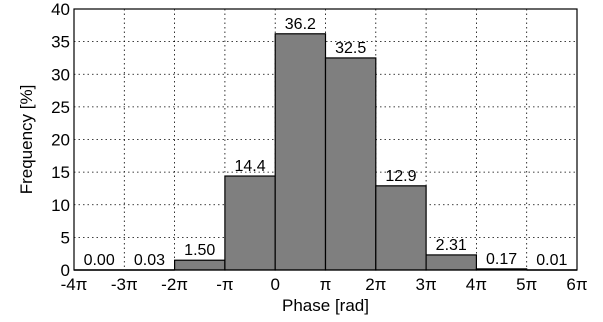 This screenshot has width=603, height=322. Describe the element at coordinates (60, 9) in the screenshot. I see `y-tick-label: 40` at that location.